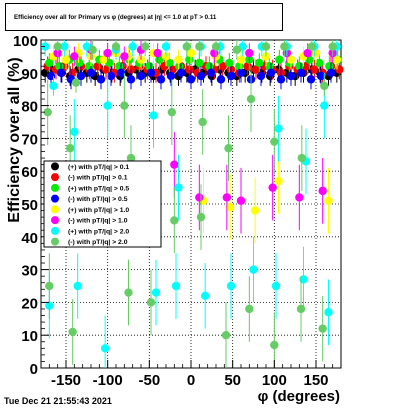 The height and width of the screenshot is (409, 400). What do you see at coordinates (14, 139) in the screenshot?
I see `y-axis-label: Efficiency over all (%)` at bounding box center [14, 139].